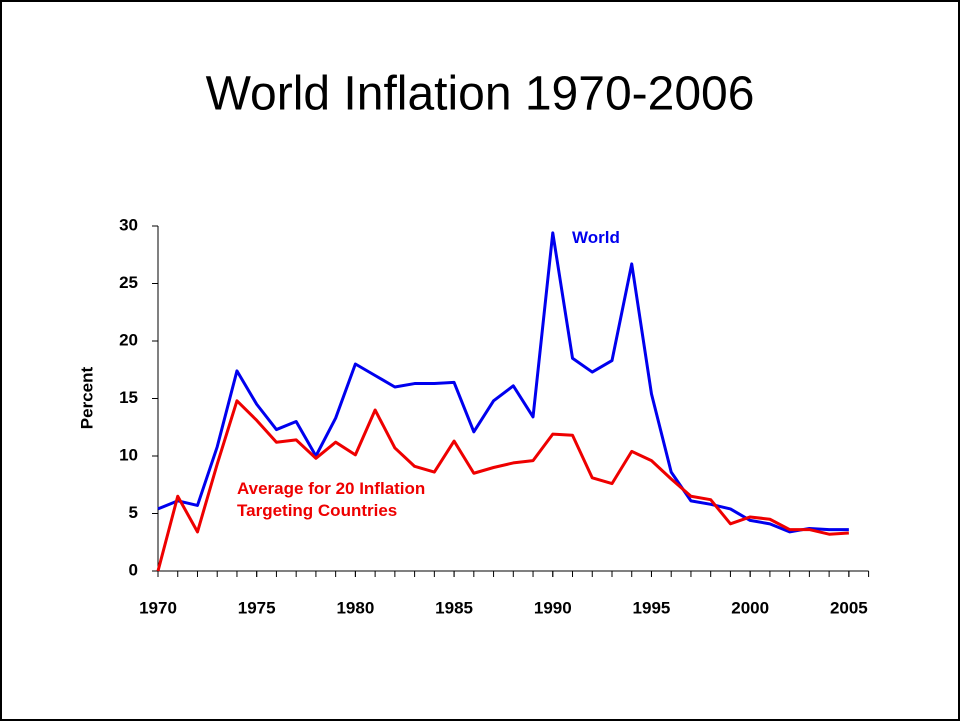 The height and width of the screenshot is (721, 960). I want to click on x-tick-label: 1975, so click(257, 607).